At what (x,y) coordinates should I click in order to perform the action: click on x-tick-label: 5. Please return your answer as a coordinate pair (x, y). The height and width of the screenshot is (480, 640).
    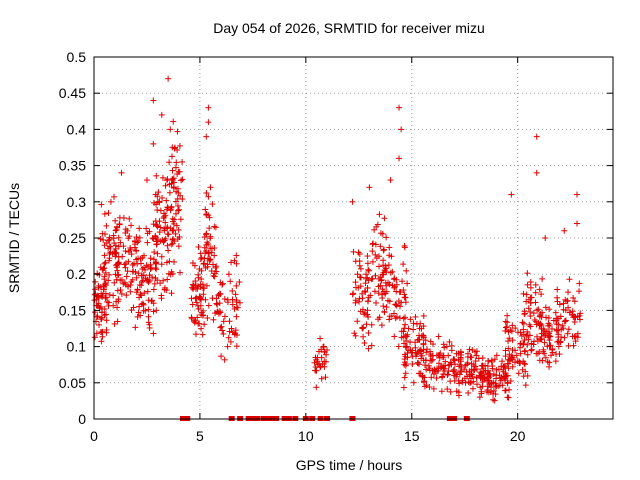
    Looking at the image, I should click on (200, 436).